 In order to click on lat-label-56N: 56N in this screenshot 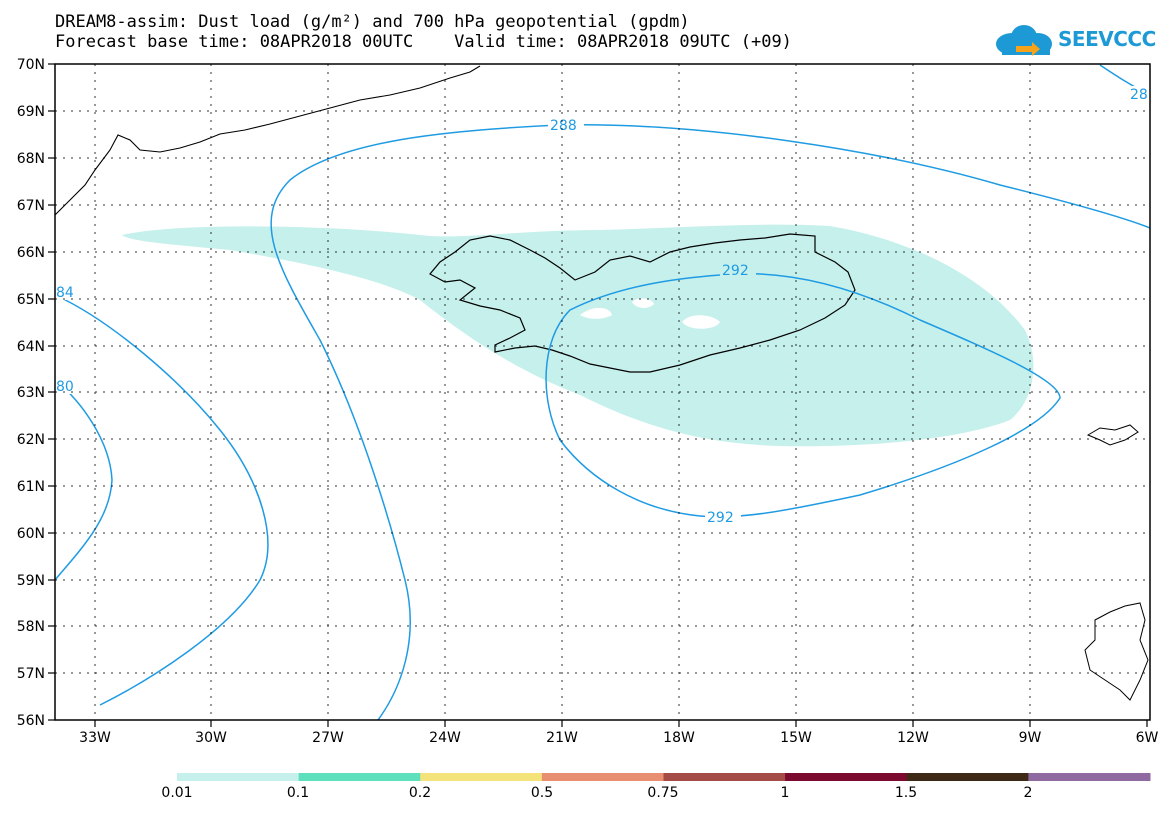, I will do `click(31, 721)`.